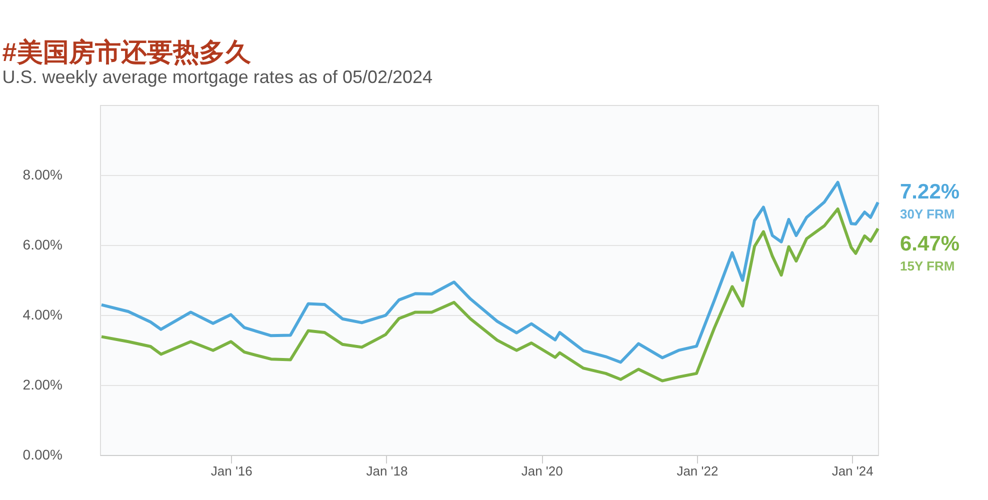  I want to click on x-tick-label: Jan '16, so click(231, 471).